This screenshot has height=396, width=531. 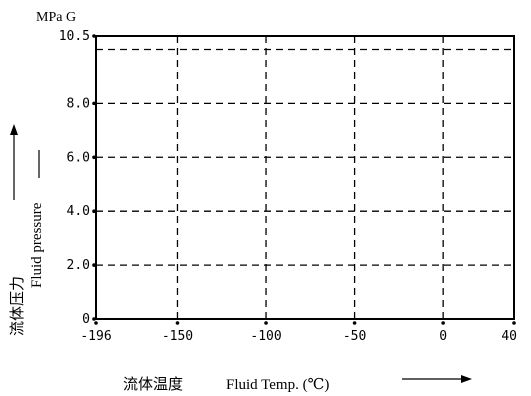 I want to click on y-tick-label-4: 8.0, so click(x=78, y=103).